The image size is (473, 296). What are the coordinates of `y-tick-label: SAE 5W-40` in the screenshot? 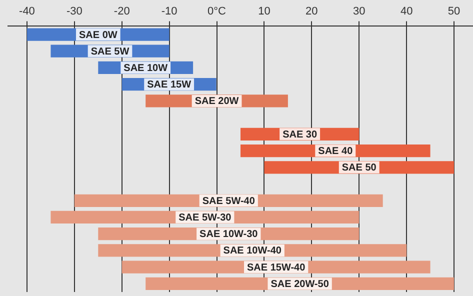 It's located at (229, 201).